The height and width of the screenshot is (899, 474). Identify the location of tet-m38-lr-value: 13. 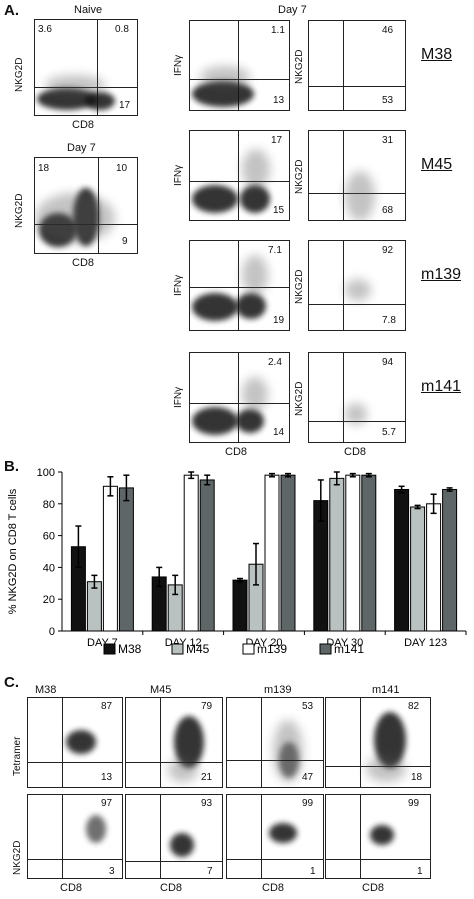
(107, 777).